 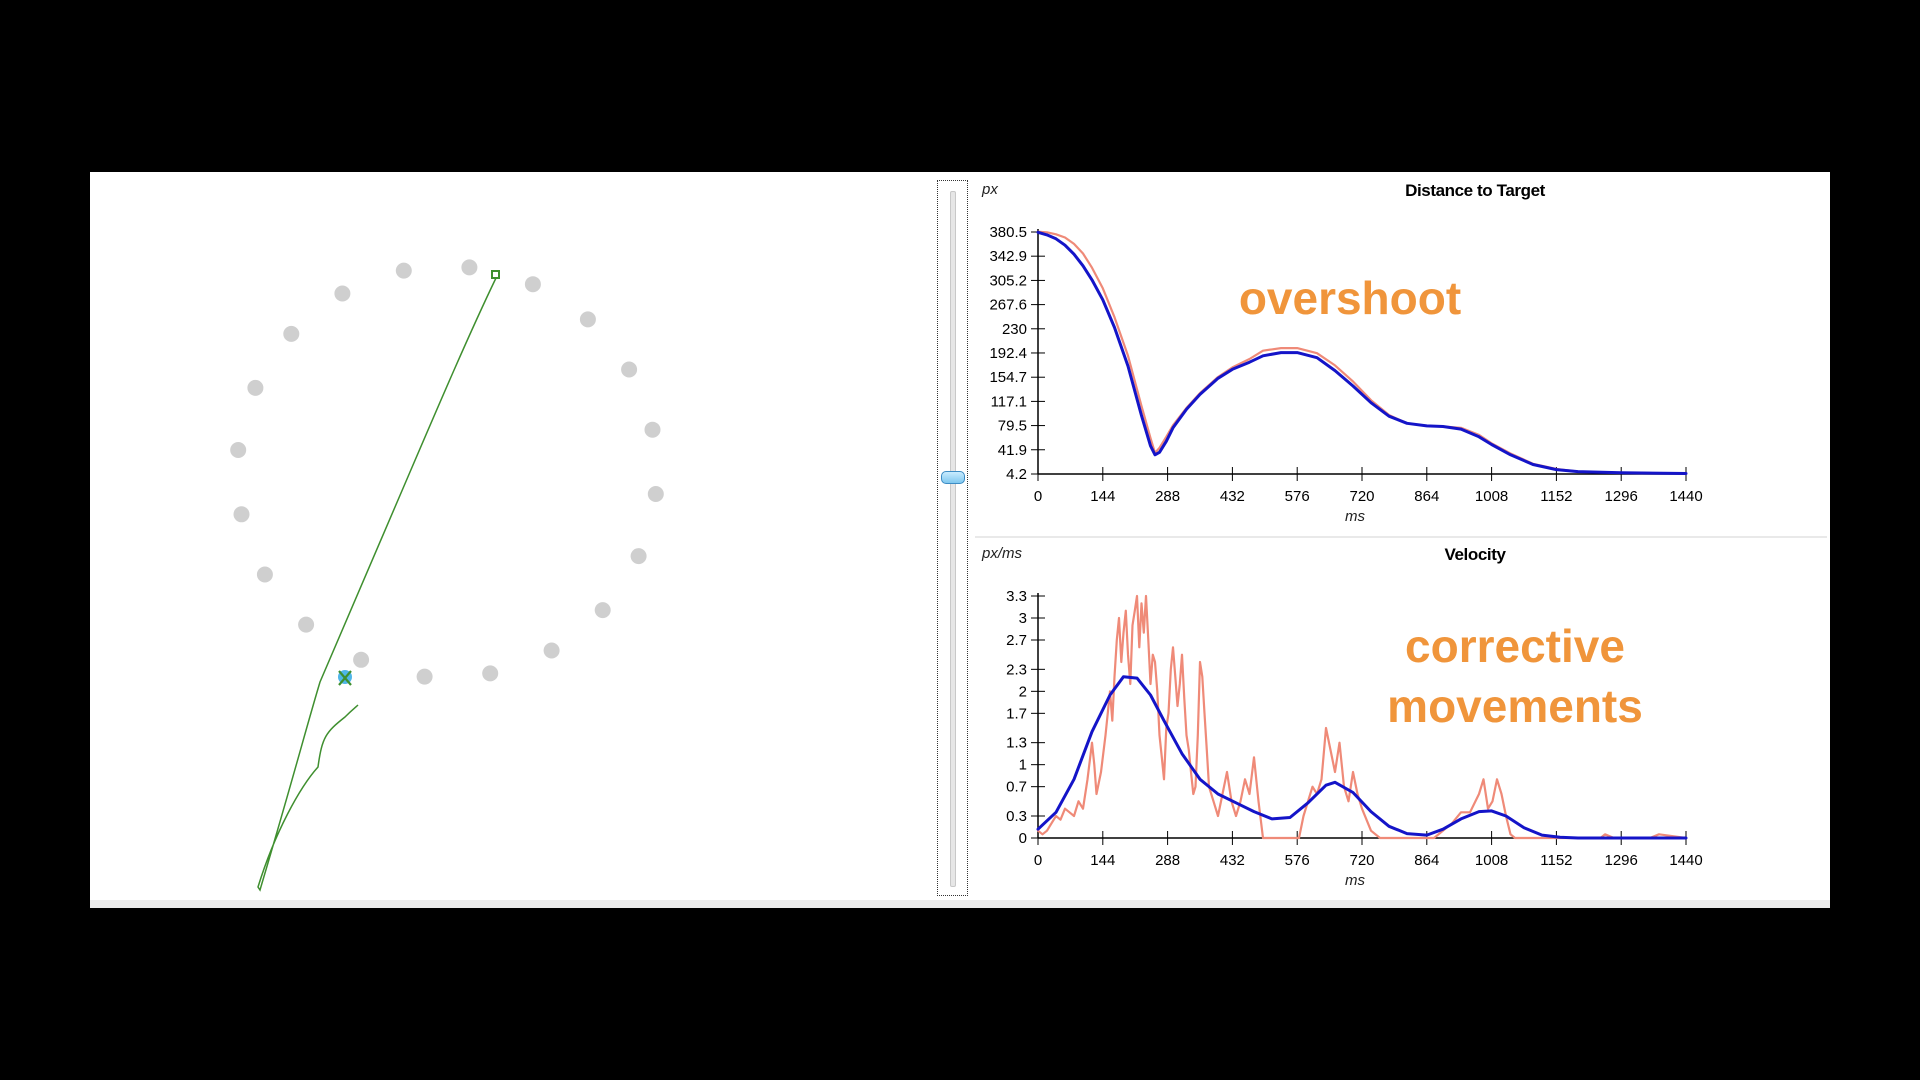 What do you see at coordinates (1016, 713) in the screenshot?
I see `velocity-y-tick-label: 1.7` at bounding box center [1016, 713].